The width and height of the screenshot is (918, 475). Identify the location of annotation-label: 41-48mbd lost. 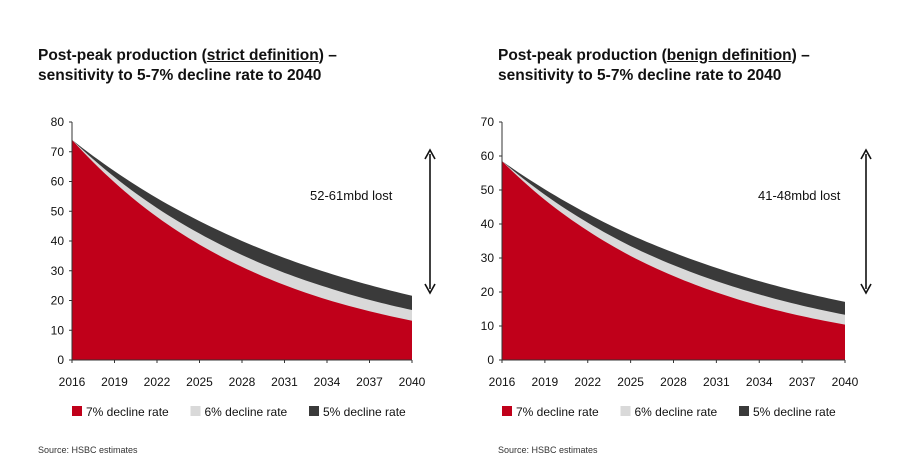
(799, 195).